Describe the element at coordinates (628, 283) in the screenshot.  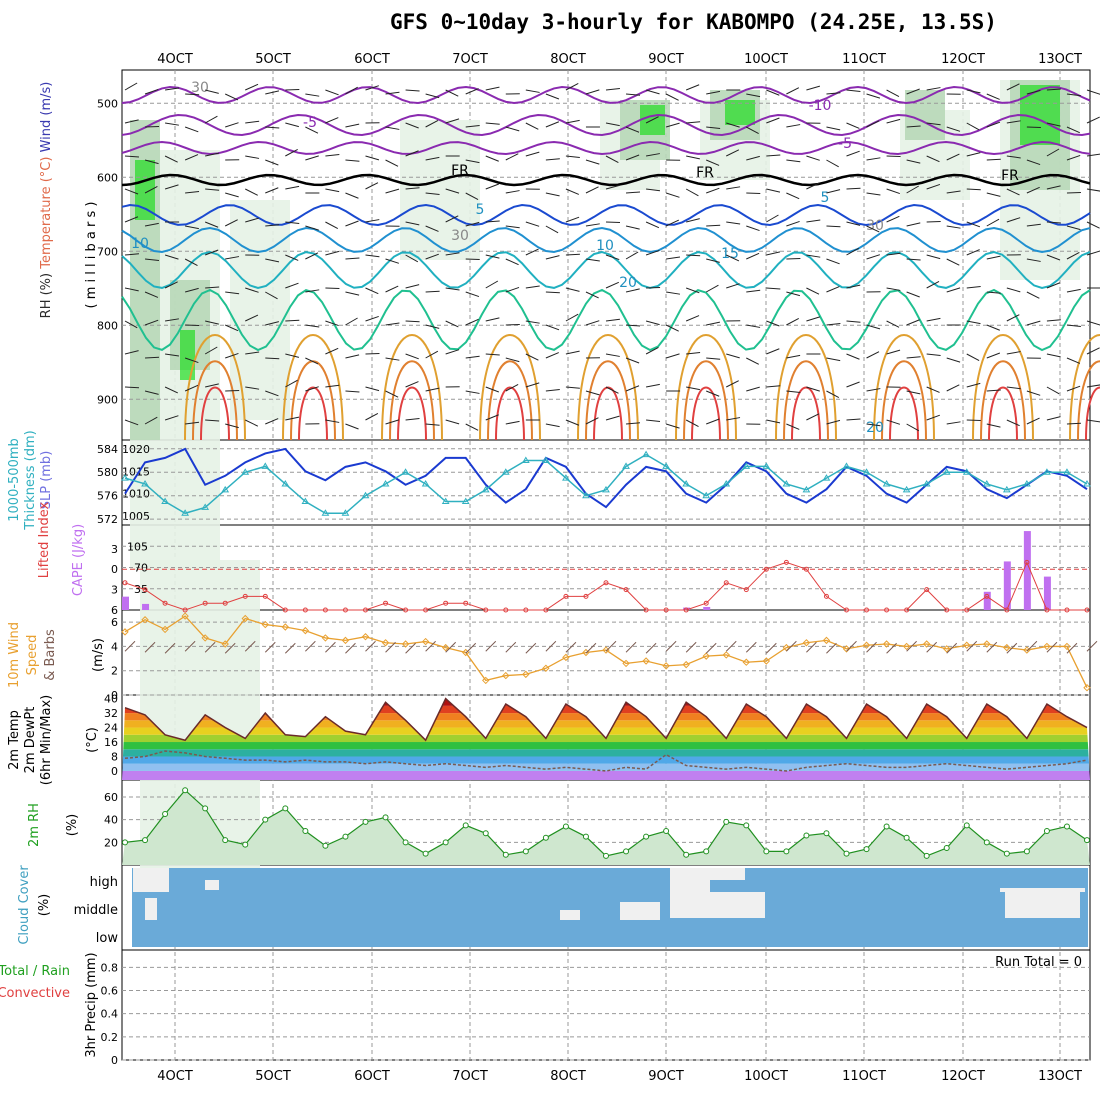
I see `contour-label: 20` at that location.